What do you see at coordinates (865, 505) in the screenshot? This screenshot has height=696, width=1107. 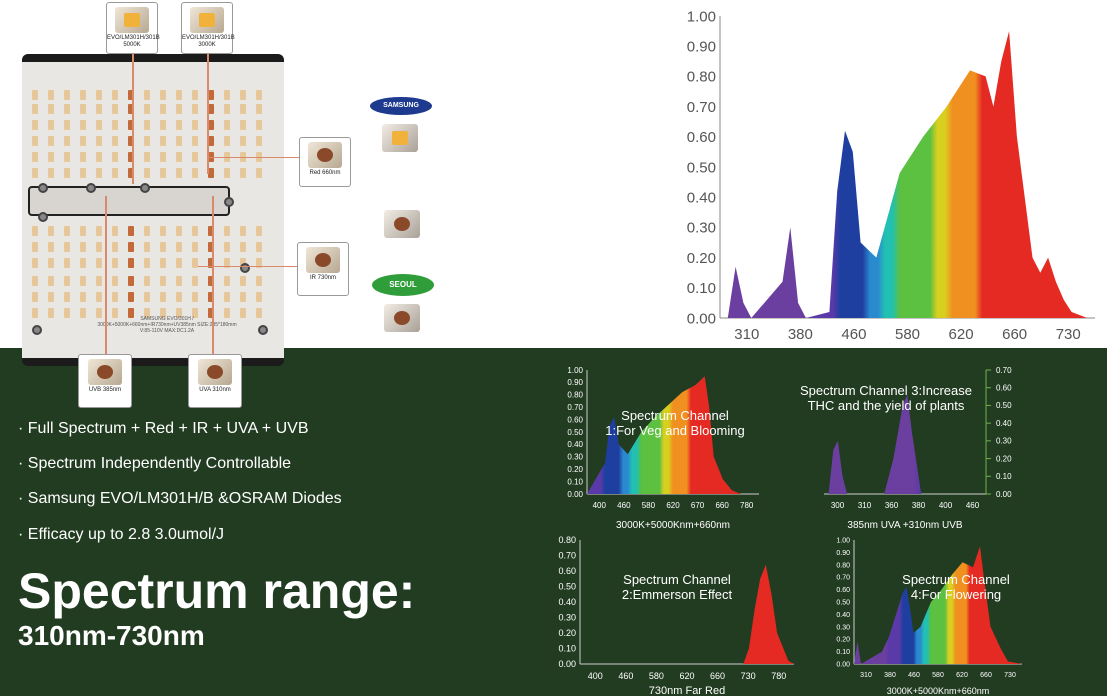 I see `x-tick-label: 310` at bounding box center [865, 505].